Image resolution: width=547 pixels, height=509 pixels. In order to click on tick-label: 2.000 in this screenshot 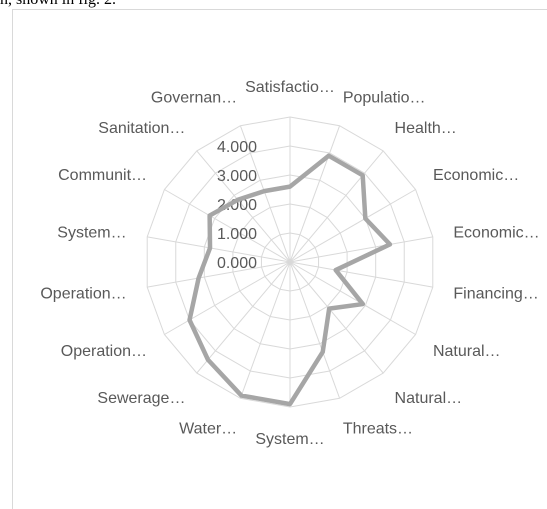, I will do `click(237, 205)`.